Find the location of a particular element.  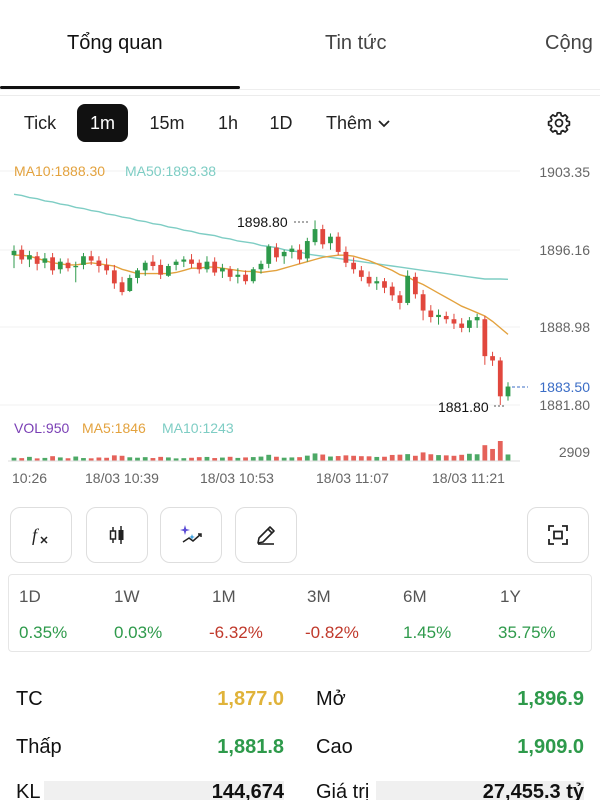

formula-icon: f is located at coordinates (40, 535).